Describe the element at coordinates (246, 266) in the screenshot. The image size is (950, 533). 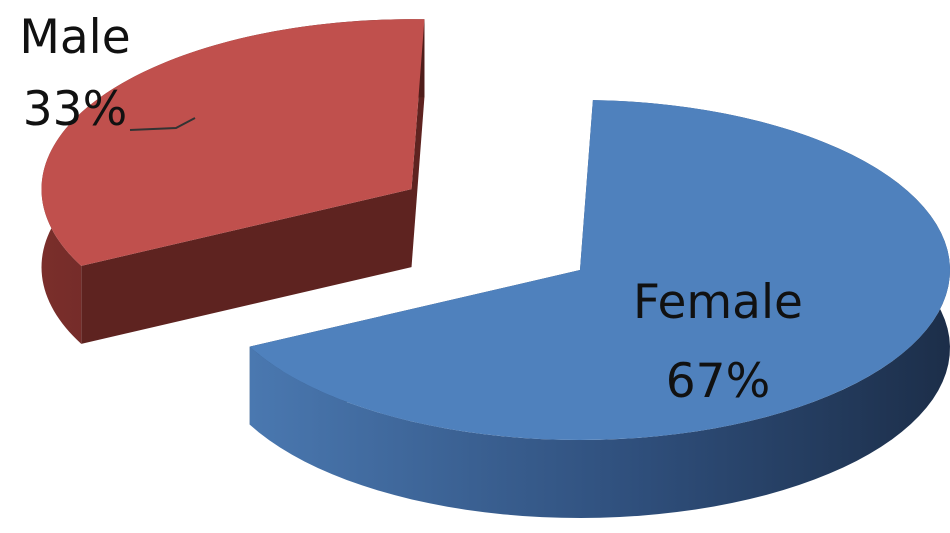
I see `male-slice-cut-face` at that location.